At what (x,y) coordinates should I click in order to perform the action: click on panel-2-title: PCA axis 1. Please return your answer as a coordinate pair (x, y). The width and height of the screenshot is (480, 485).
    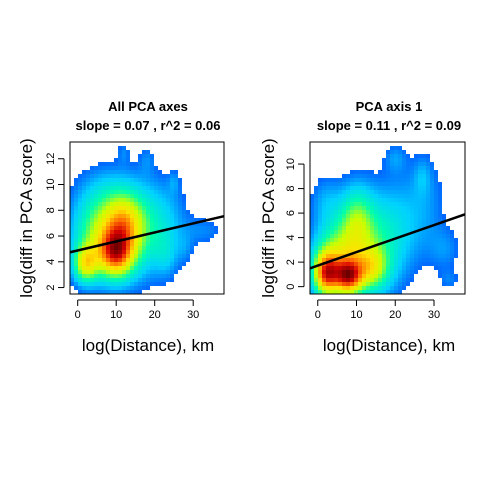
    Looking at the image, I should click on (389, 106).